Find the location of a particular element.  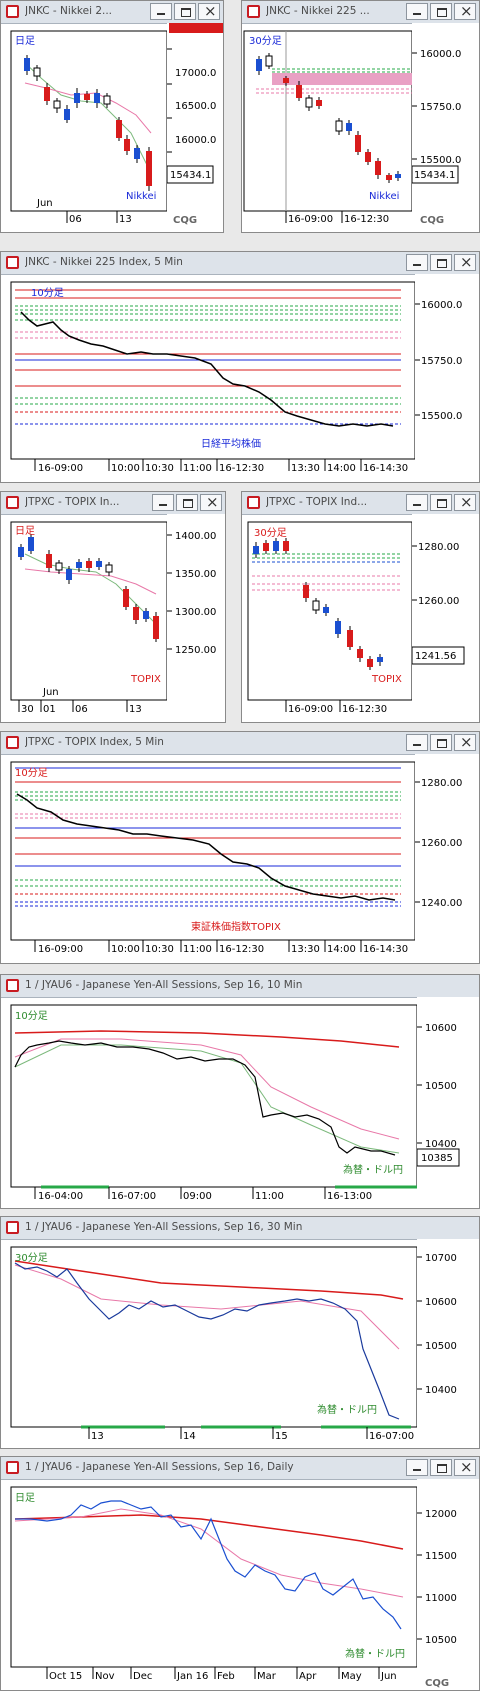

window-titlebar: JTPXC - TOPIX Index, 5 Min is located at coordinates (240, 743).